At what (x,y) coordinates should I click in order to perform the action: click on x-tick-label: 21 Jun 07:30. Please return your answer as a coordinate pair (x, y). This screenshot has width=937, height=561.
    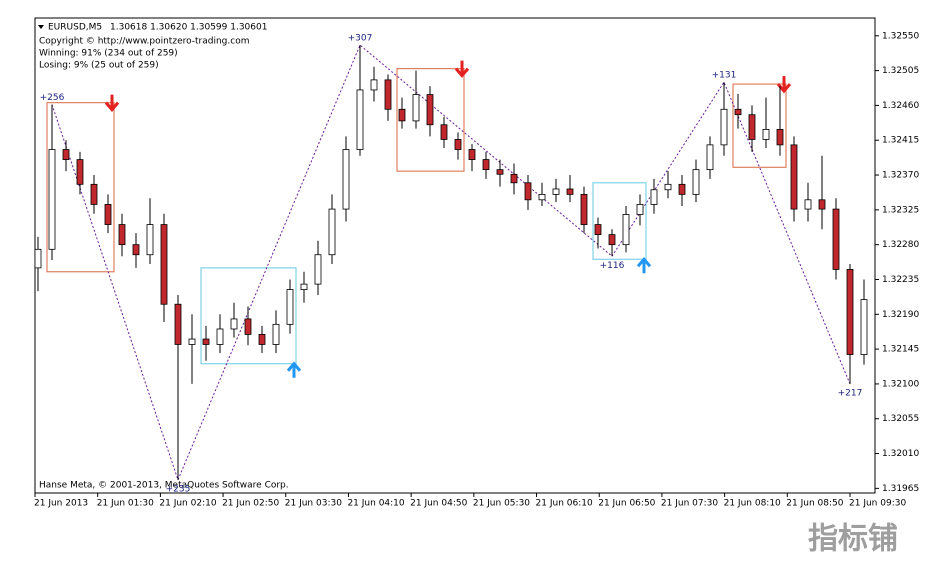
    Looking at the image, I should click on (689, 504).